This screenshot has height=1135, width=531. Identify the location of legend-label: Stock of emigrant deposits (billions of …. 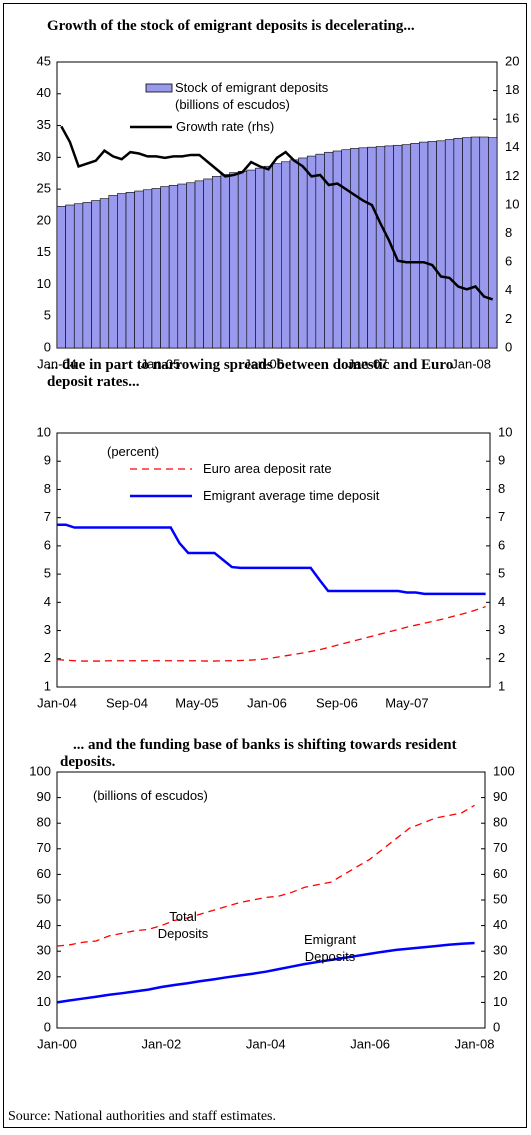
(252, 96).